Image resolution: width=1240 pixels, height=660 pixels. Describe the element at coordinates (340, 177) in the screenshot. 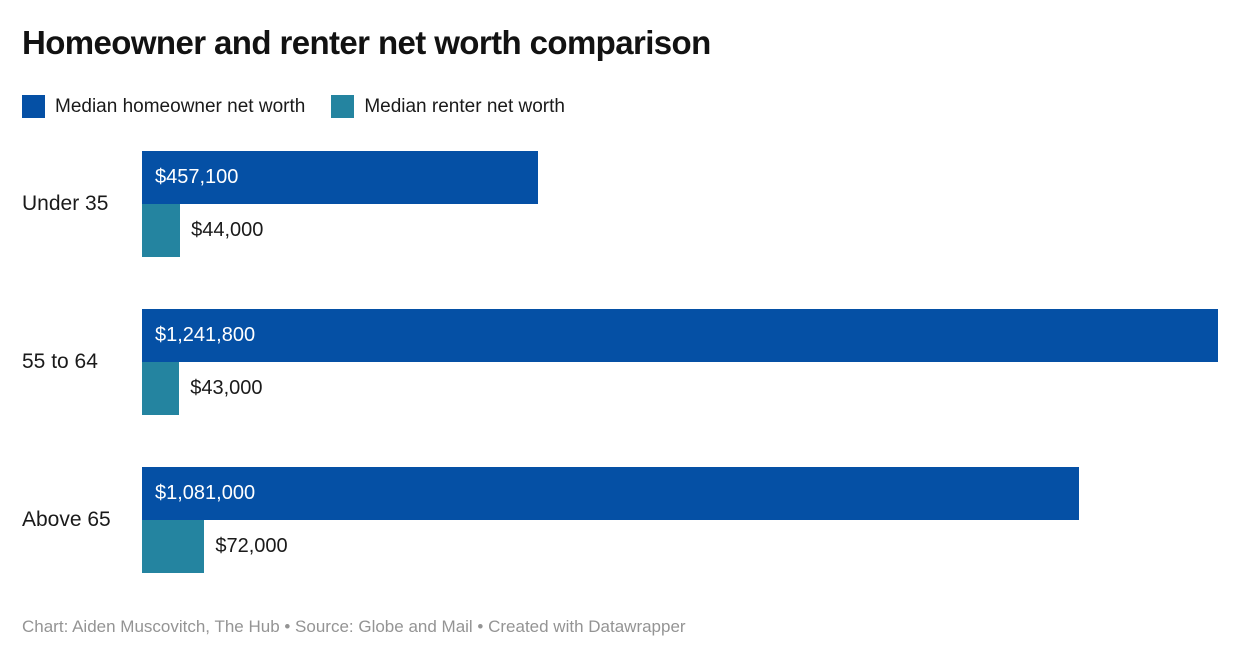

I see `homeowner-bar: $457,100` at that location.